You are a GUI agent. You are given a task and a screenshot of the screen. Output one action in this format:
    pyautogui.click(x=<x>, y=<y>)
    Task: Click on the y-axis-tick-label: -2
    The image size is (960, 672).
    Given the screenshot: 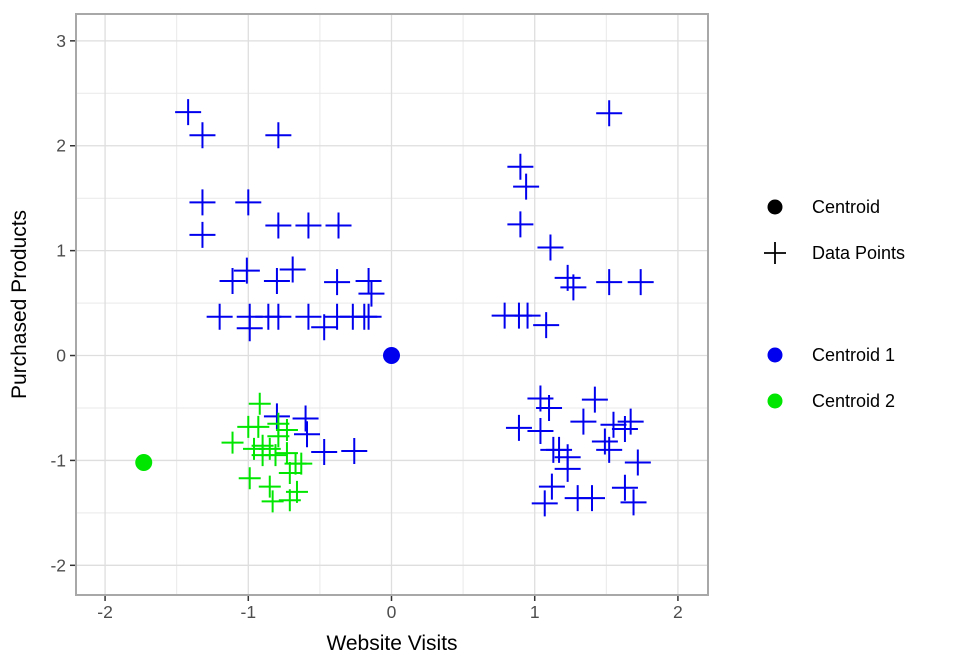 What is the action you would take?
    pyautogui.click(x=58, y=565)
    